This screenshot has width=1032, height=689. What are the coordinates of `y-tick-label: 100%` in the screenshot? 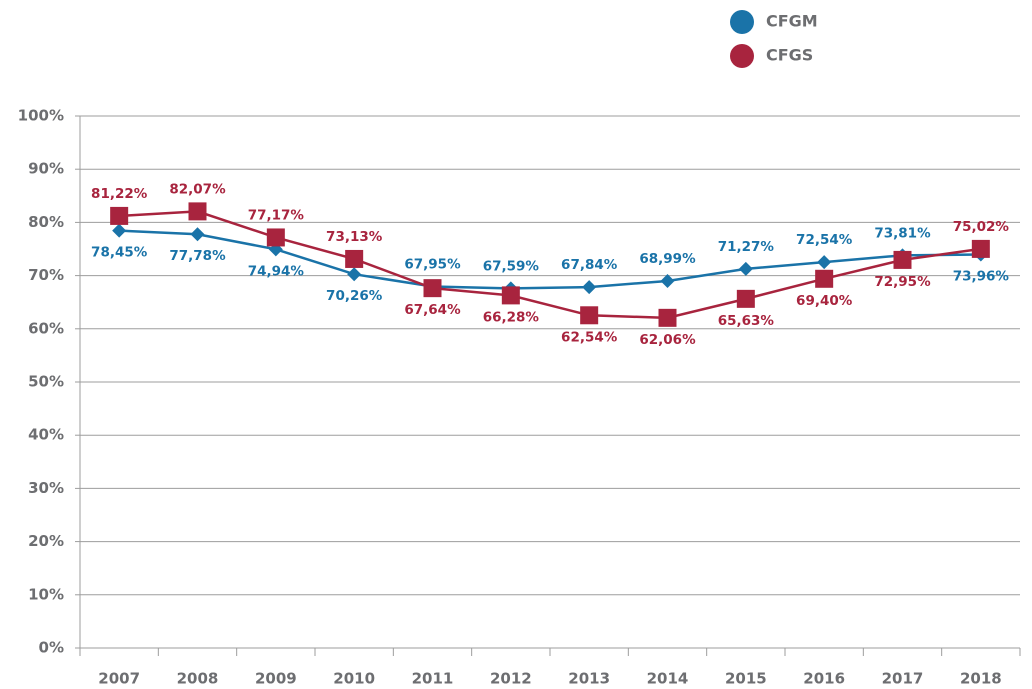 It's located at (41, 116).